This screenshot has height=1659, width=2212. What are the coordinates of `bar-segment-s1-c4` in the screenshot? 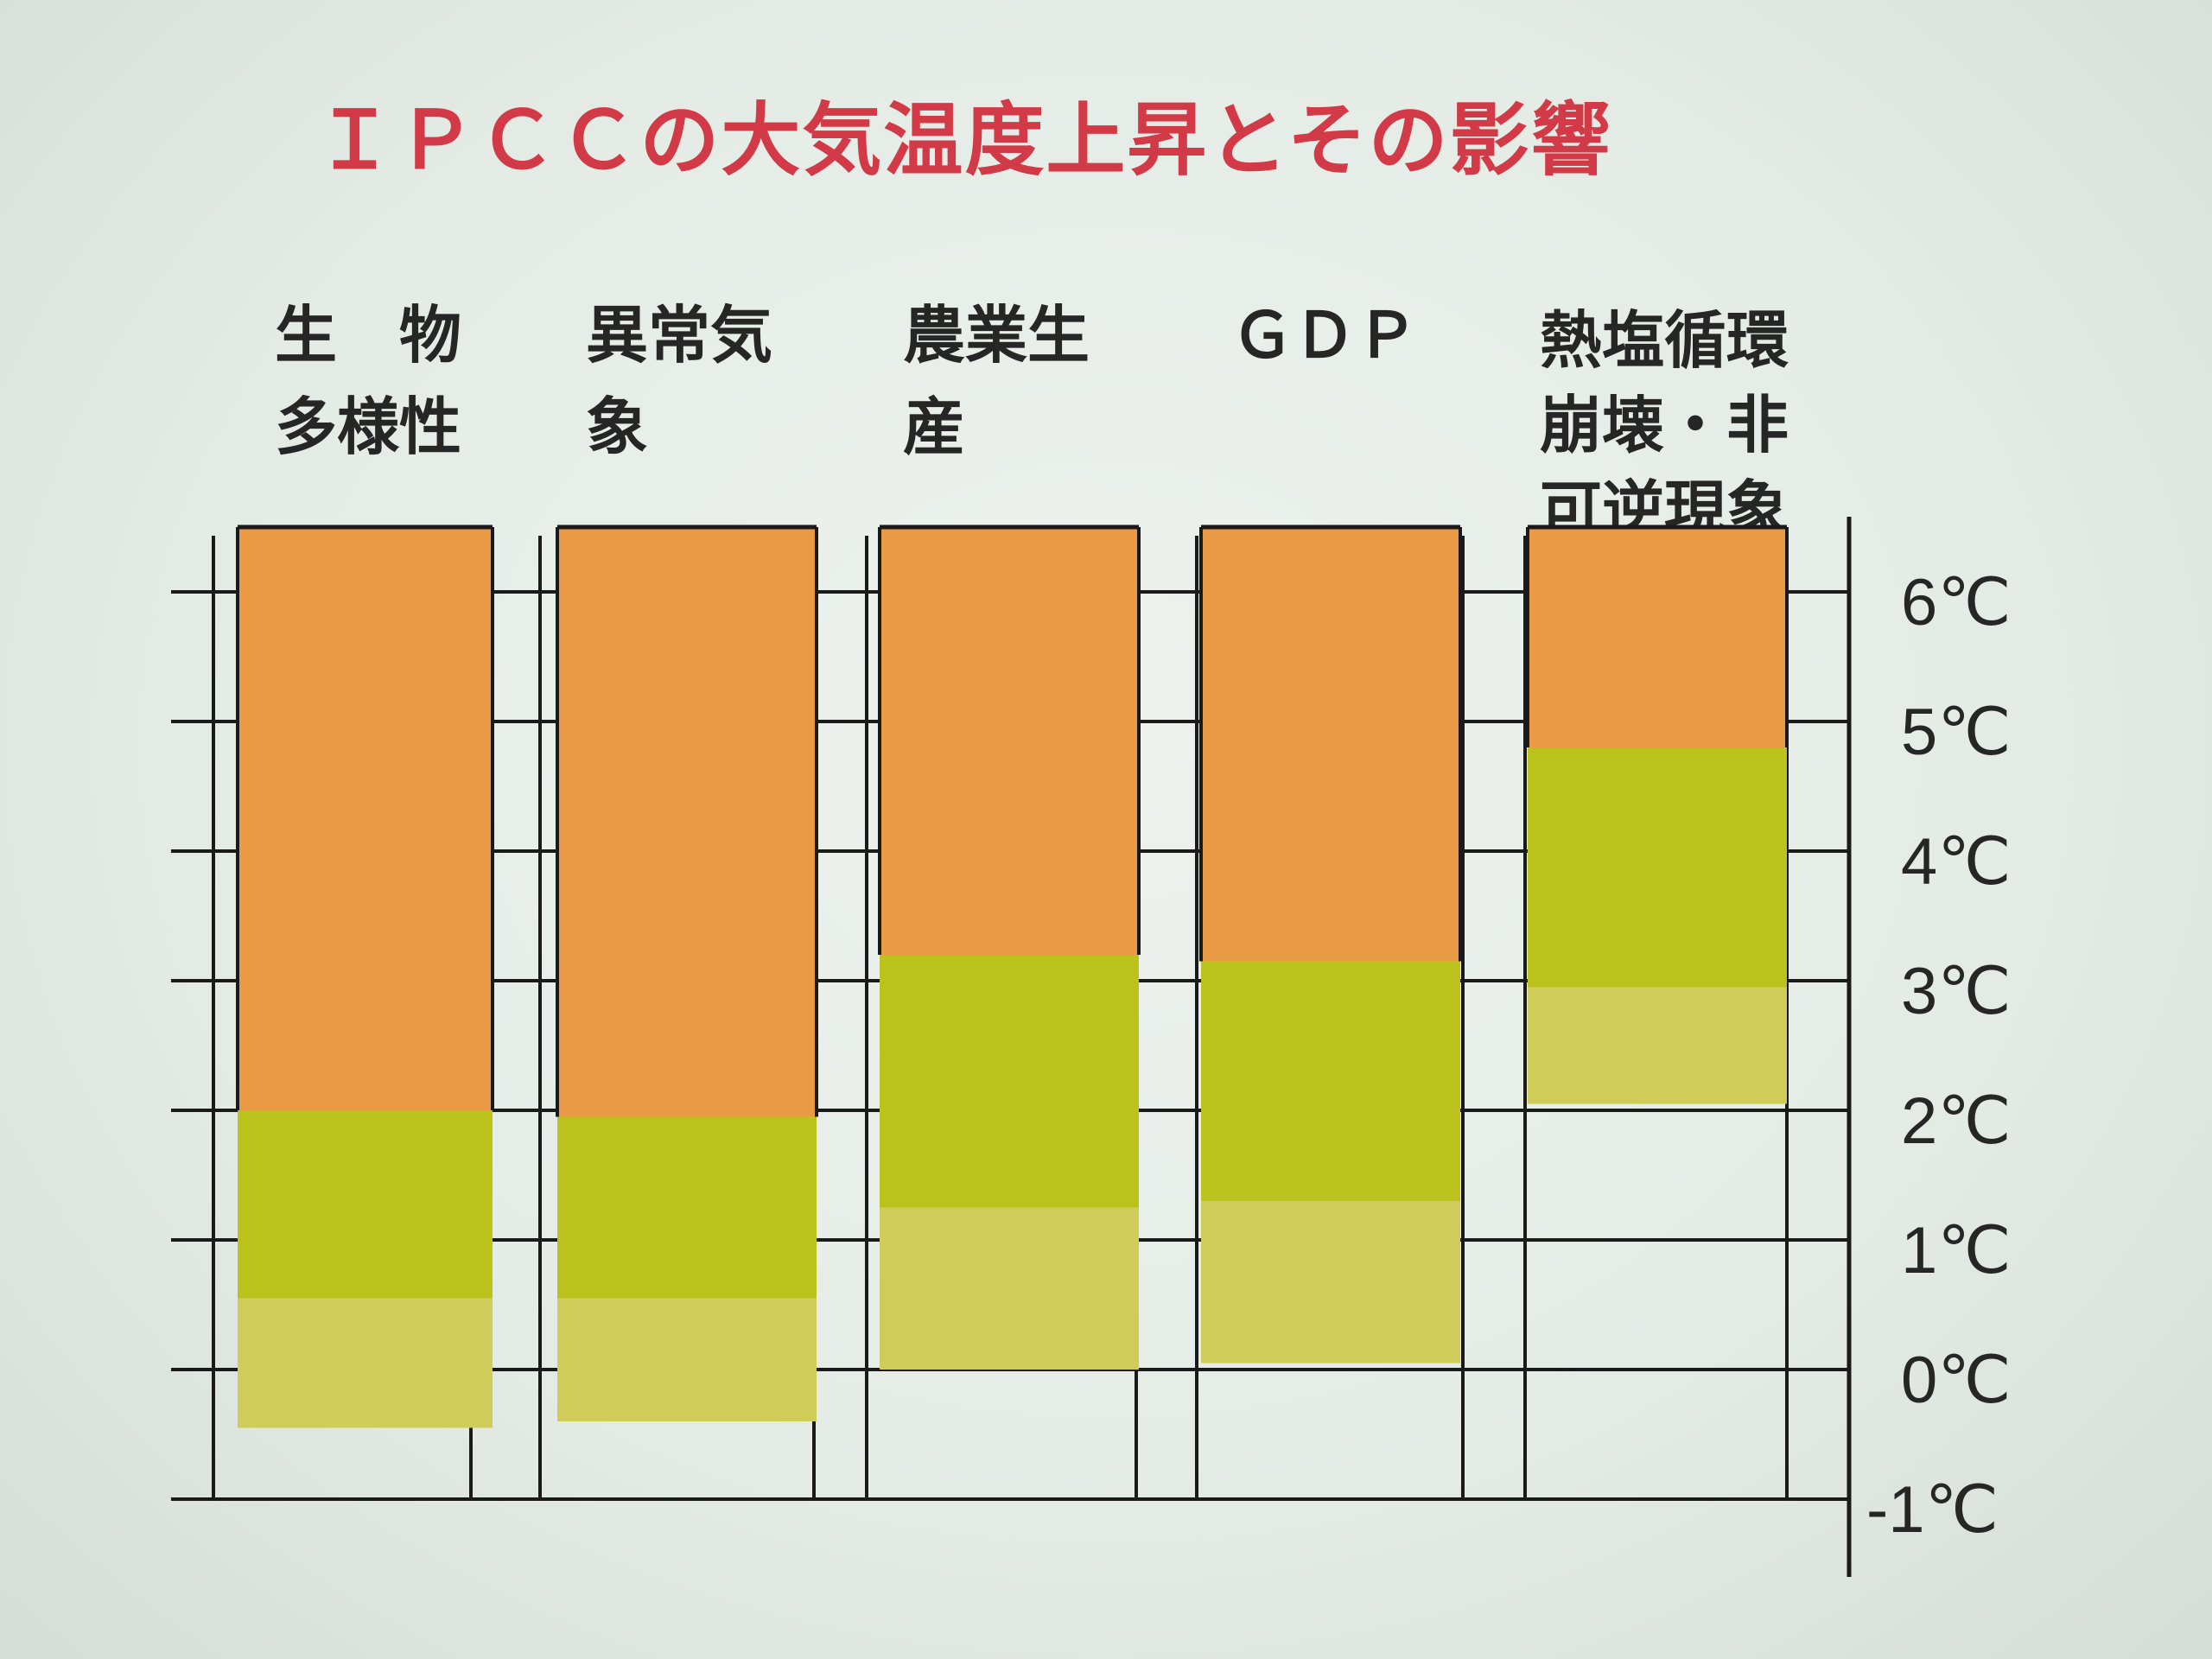 It's located at (1330, 1282).